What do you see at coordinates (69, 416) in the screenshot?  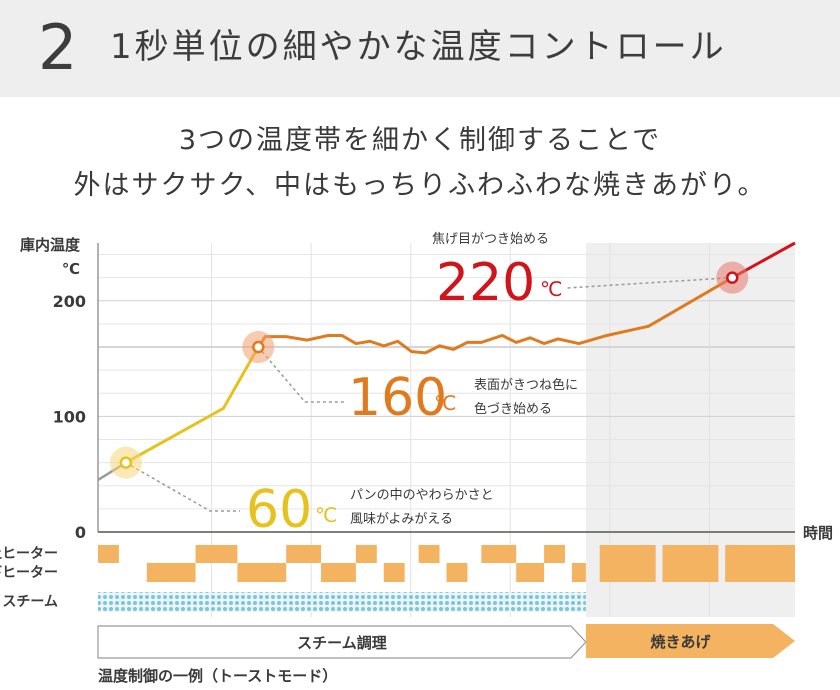 I see `y-tick-label: 100` at bounding box center [69, 416].